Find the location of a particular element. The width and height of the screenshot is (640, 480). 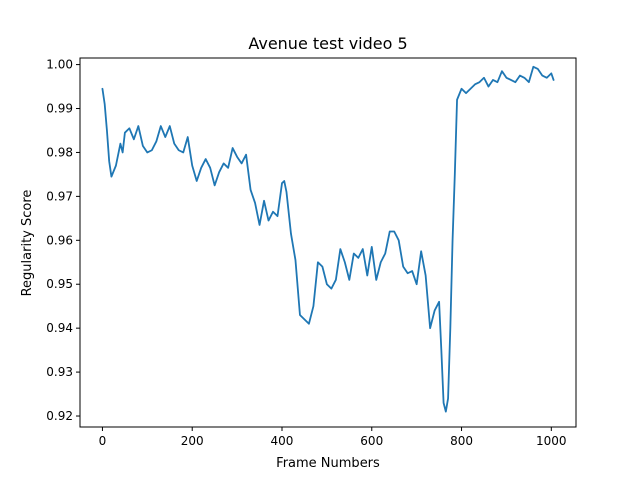

x-tick-label: 400 is located at coordinates (282, 441).